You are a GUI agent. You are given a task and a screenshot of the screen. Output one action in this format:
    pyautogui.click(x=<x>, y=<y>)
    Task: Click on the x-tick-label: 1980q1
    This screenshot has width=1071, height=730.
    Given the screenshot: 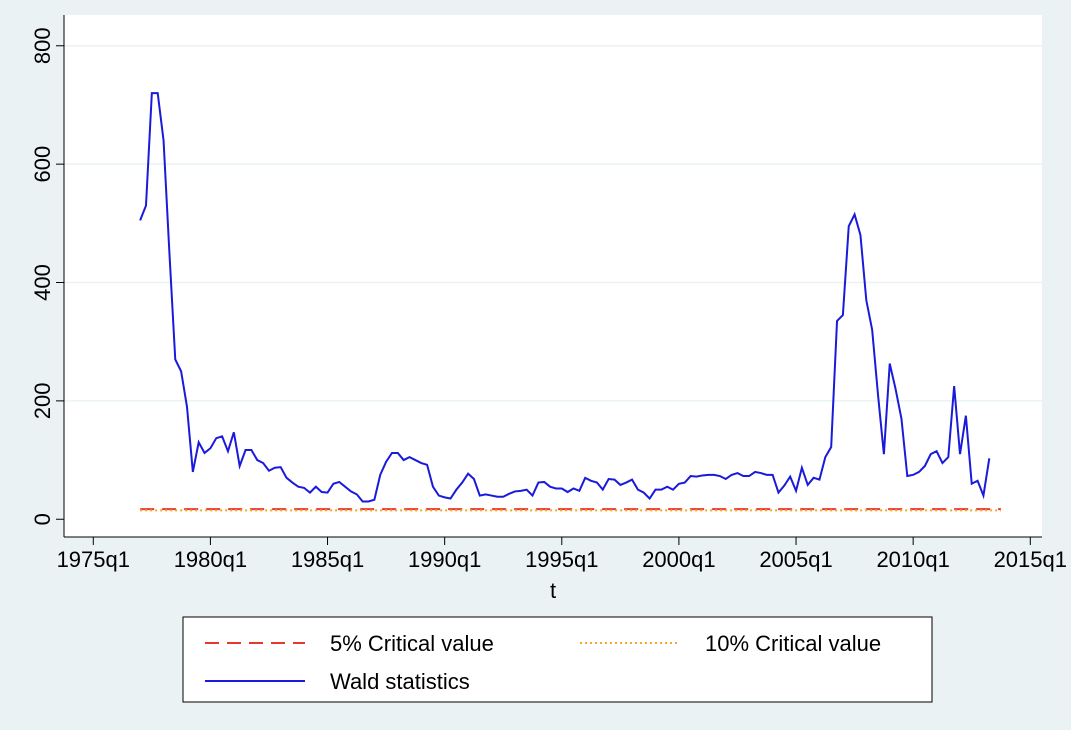 What is the action you would take?
    pyautogui.click(x=210, y=559)
    